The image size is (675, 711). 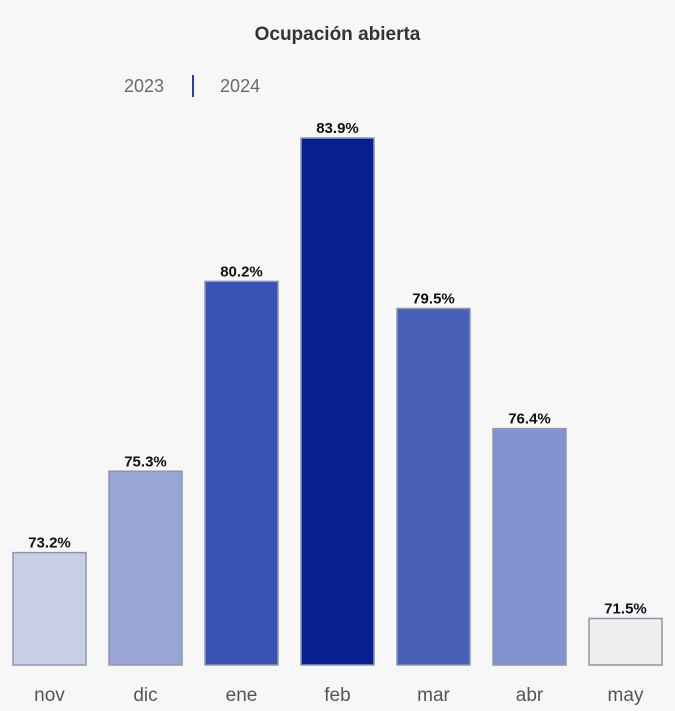 I want to click on bar-ene, so click(x=241, y=473).